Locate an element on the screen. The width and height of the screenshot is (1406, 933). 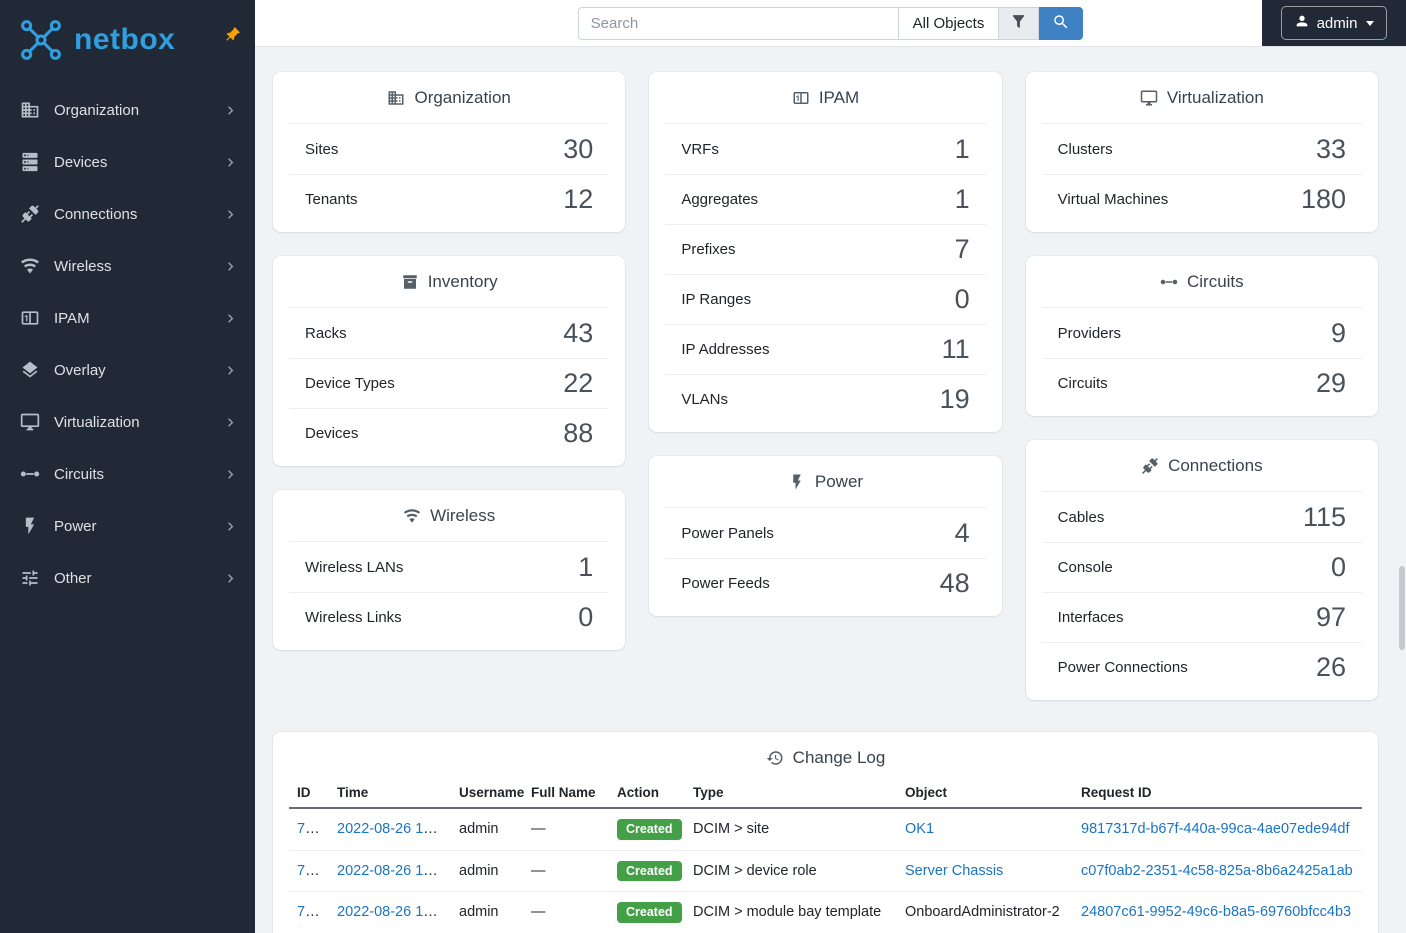
stat-label: Sites is located at coordinates (322, 149).